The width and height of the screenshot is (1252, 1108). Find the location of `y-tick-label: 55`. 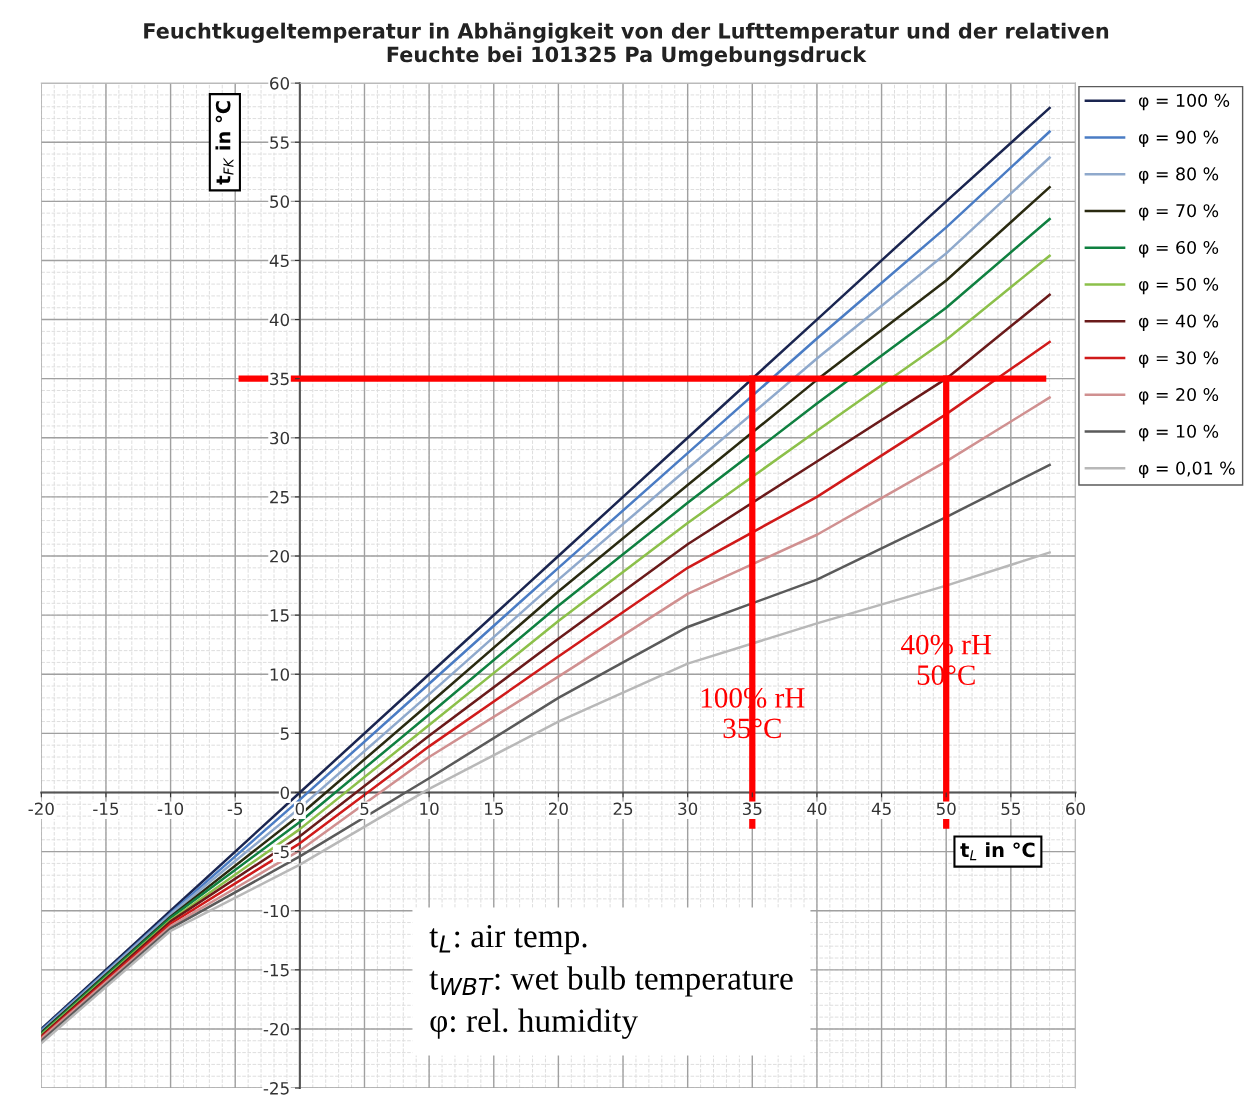

y-tick-label: 55 is located at coordinates (279, 142).